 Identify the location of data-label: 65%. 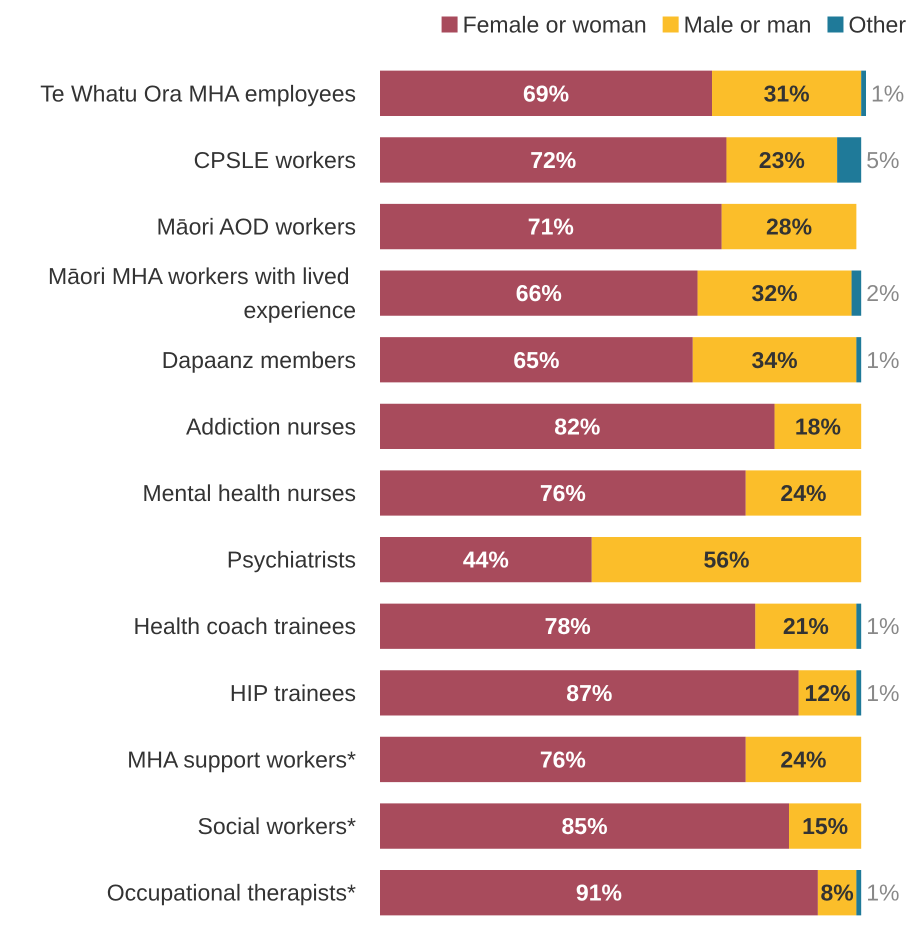
(536, 359).